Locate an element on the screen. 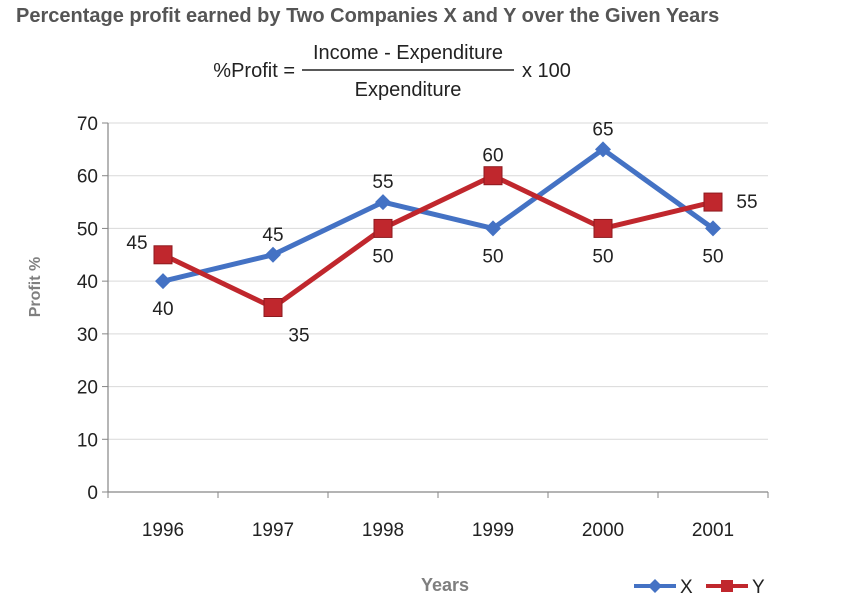  x-tick-label: 1996 is located at coordinates (163, 530).